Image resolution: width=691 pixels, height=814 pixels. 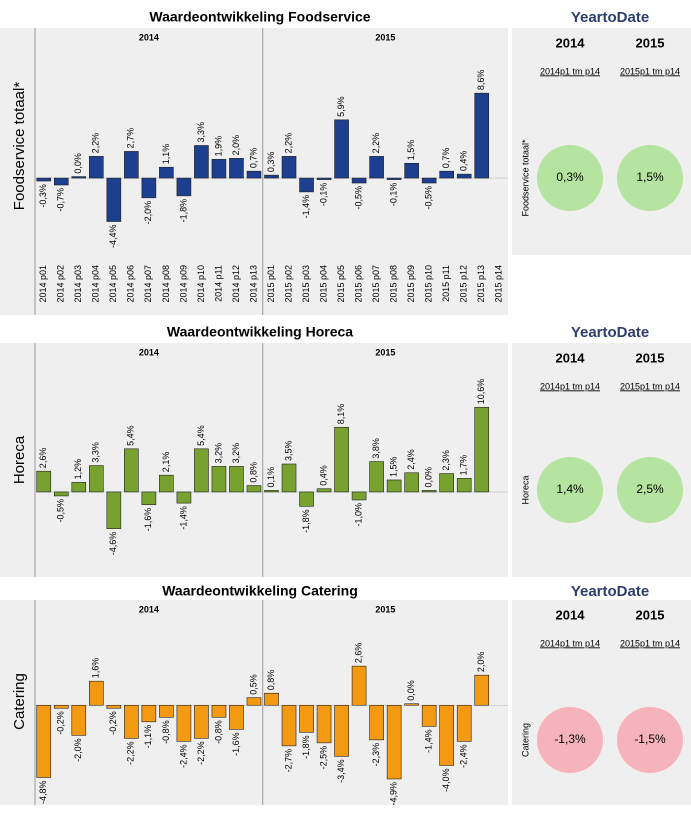 What do you see at coordinates (148, 737) in the screenshot?
I see `value-label: -1,1%` at bounding box center [148, 737].